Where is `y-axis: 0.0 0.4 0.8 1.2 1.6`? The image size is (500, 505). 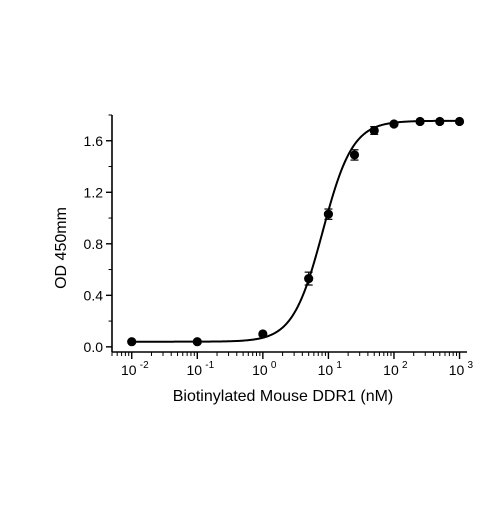
y-axis: 0.0 0.4 0.8 1.2 1.6 is located at coordinates (98, 234).